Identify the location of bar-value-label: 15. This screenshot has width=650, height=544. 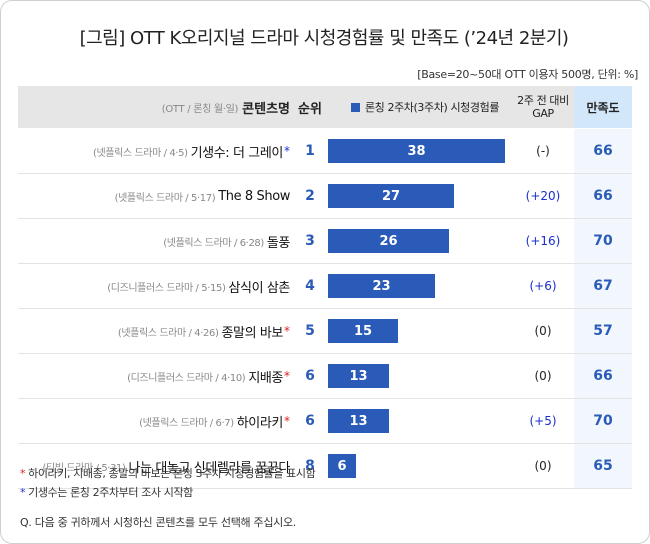
(363, 331).